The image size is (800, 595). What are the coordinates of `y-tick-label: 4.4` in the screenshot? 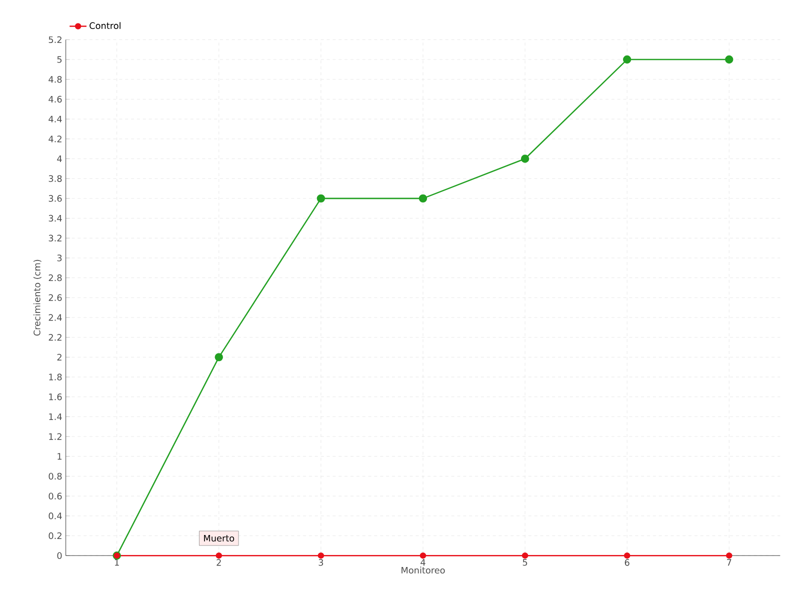 It's located at (55, 119).